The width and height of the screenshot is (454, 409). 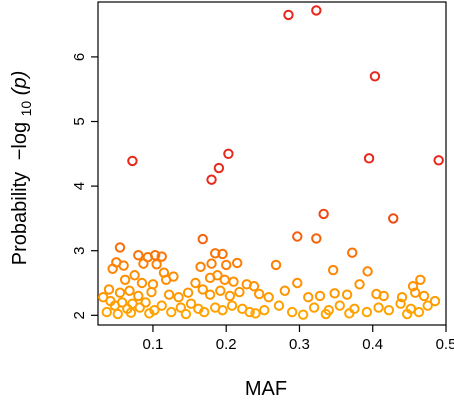 I want to click on x-tick-label: 0.5, so click(x=445, y=344).